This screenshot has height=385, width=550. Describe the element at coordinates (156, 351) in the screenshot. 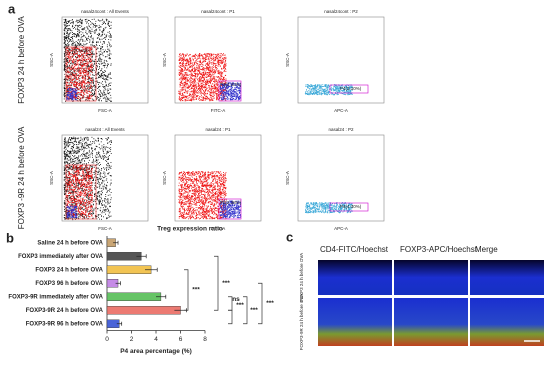

I see `x-axis-label: P4 area percentage (%)` at that location.